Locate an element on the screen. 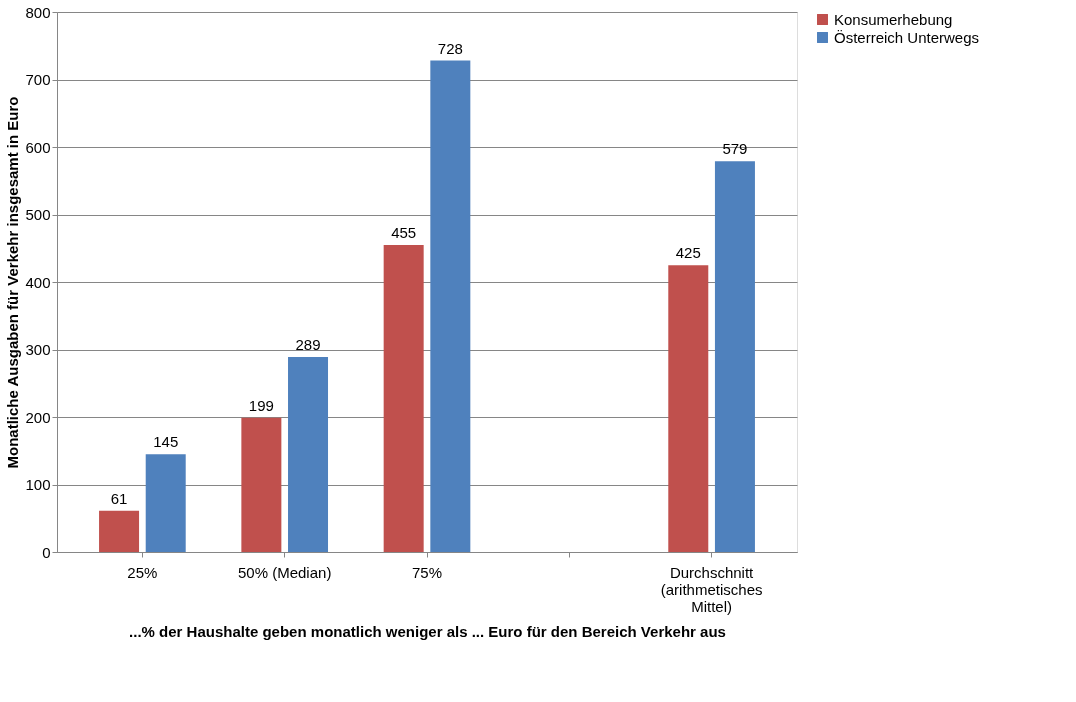  data-label: 579 is located at coordinates (735, 149).